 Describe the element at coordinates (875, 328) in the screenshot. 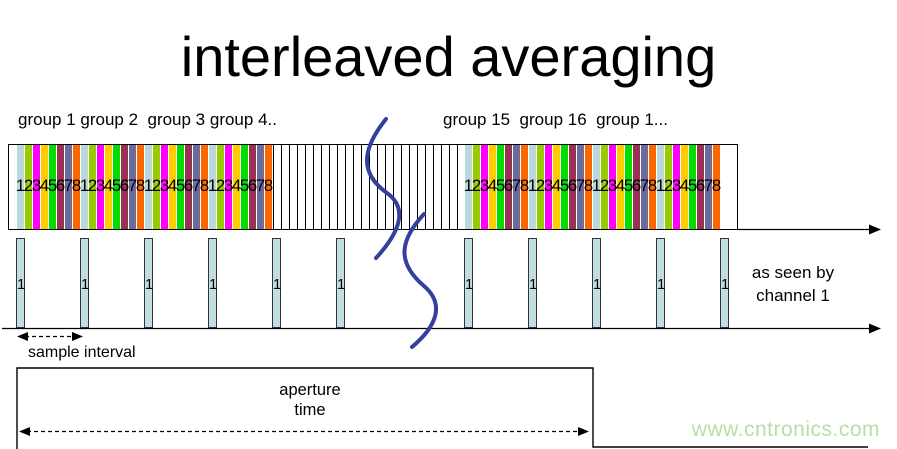

I see `channel1-timeline-arrowhead-icon` at that location.